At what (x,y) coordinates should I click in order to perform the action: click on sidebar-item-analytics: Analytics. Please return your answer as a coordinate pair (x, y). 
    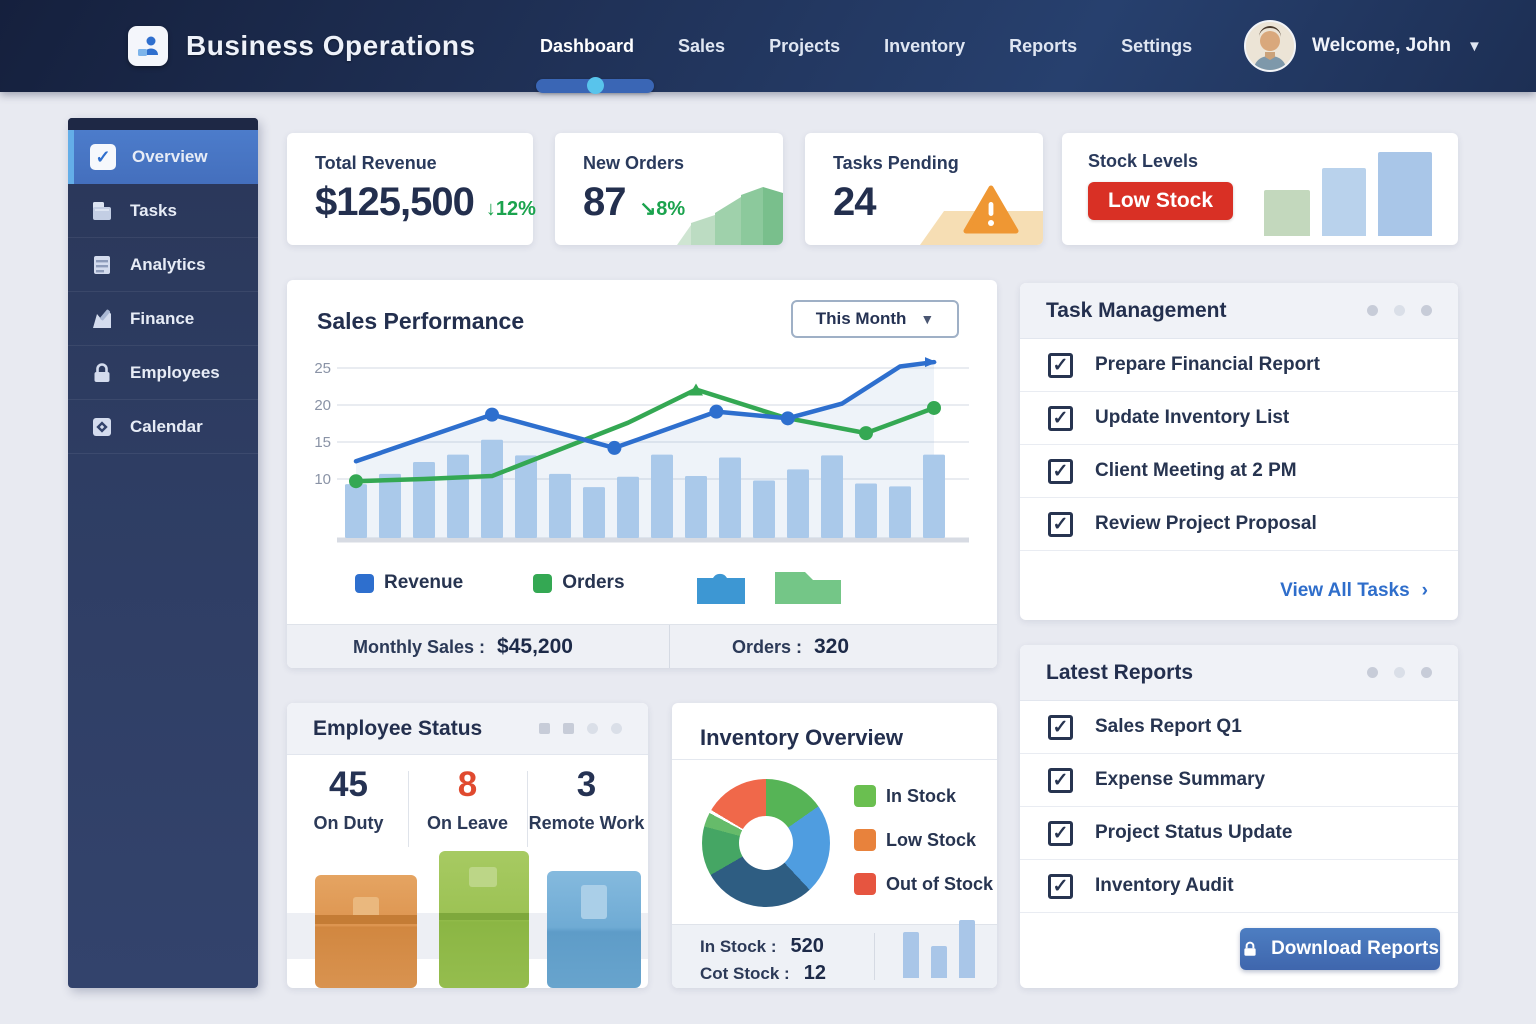
    Looking at the image, I should click on (163, 265).